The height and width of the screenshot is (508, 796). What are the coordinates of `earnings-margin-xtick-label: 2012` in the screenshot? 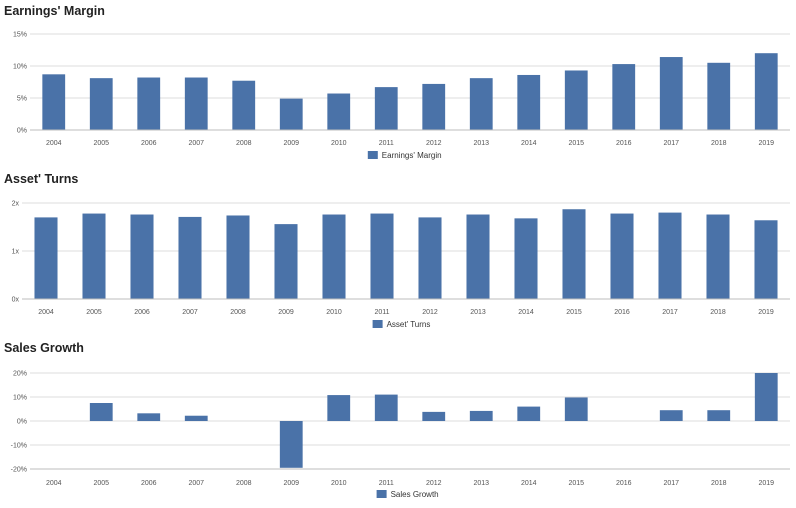 It's located at (434, 143).